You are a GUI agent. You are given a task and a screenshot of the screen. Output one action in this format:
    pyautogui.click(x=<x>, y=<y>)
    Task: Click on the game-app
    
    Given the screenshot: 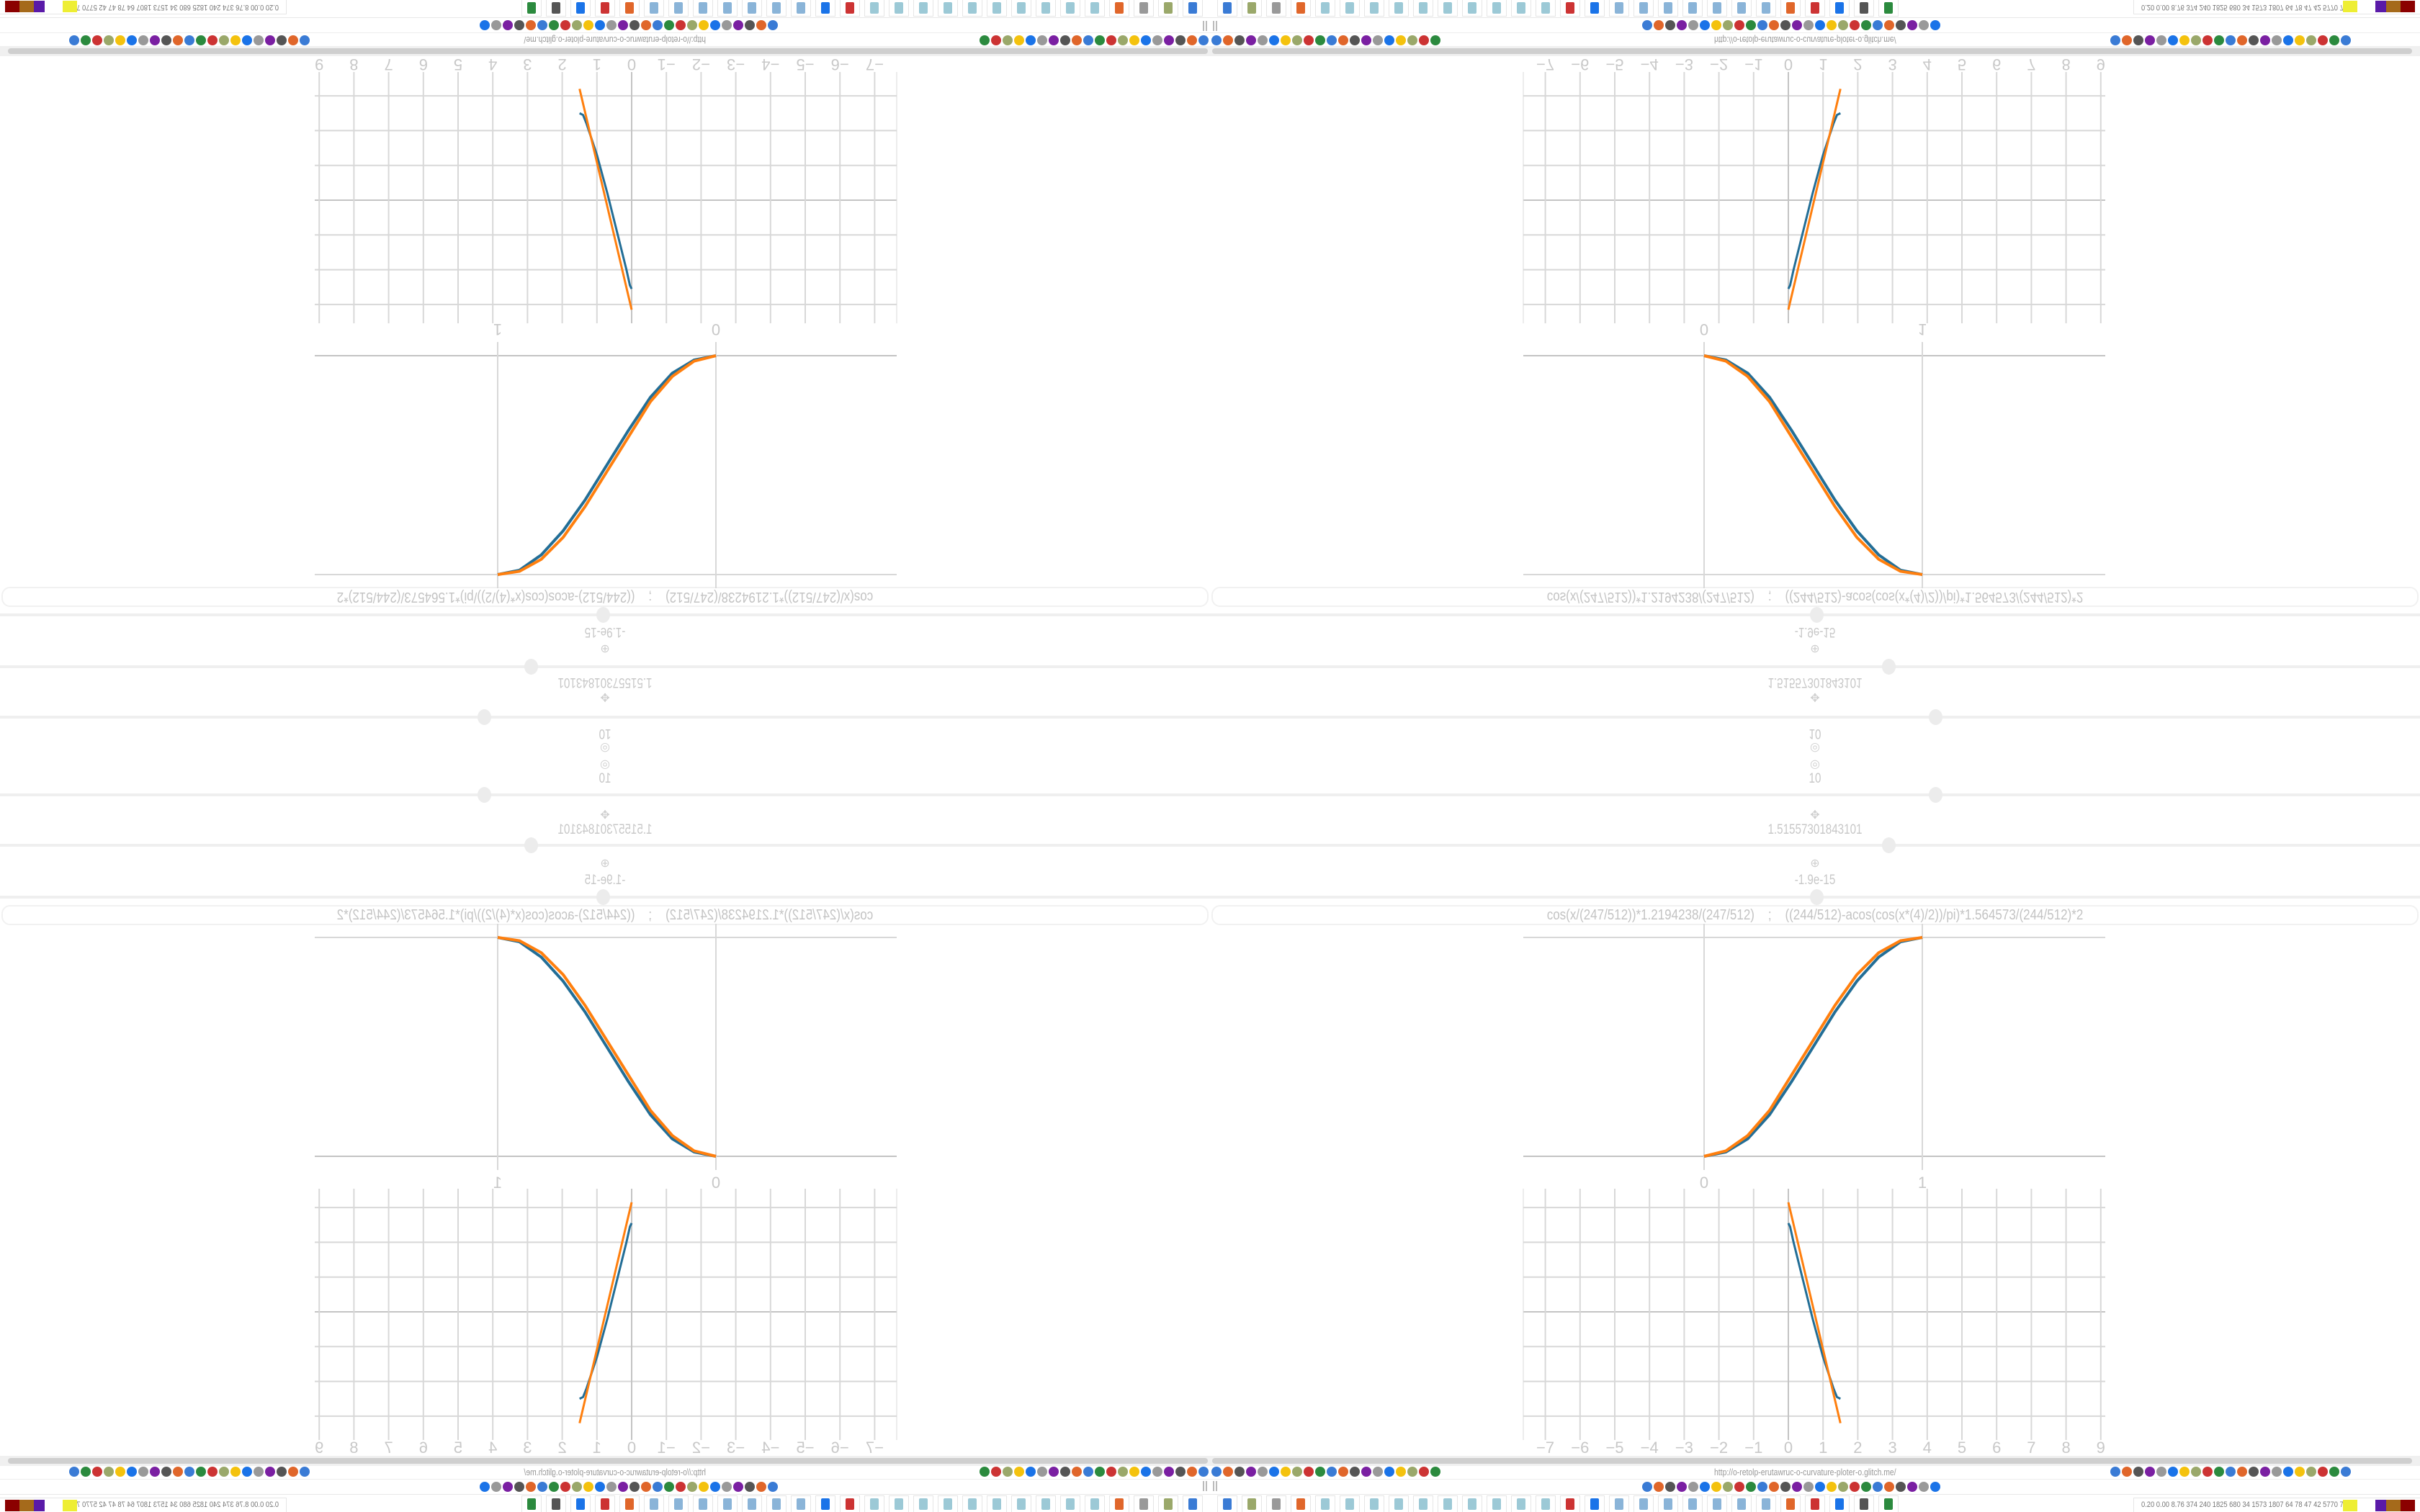 What is the action you would take?
    pyautogui.click(x=629, y=1503)
    